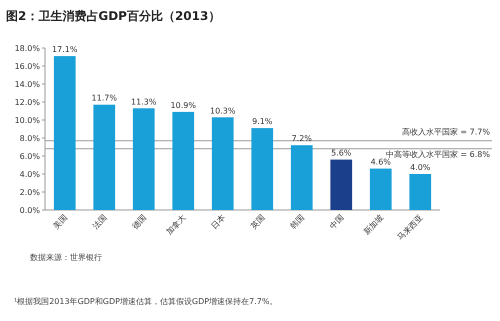  Describe the element at coordinates (99, 222) in the screenshot. I see `x-tick-label: 法国` at that location.